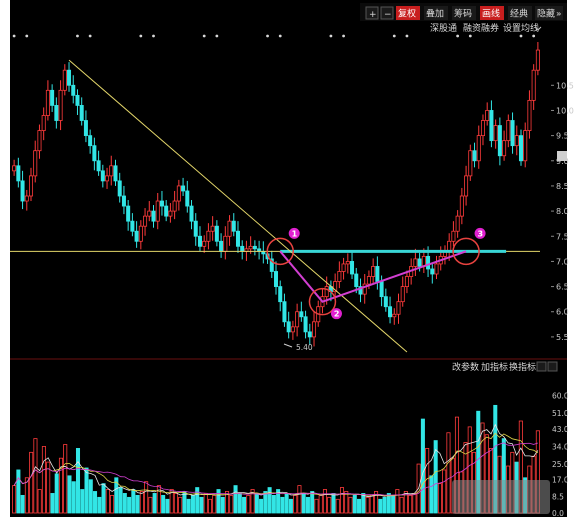 The height and width of the screenshot is (523, 577). I want to click on chips-button, so click(464, 13).